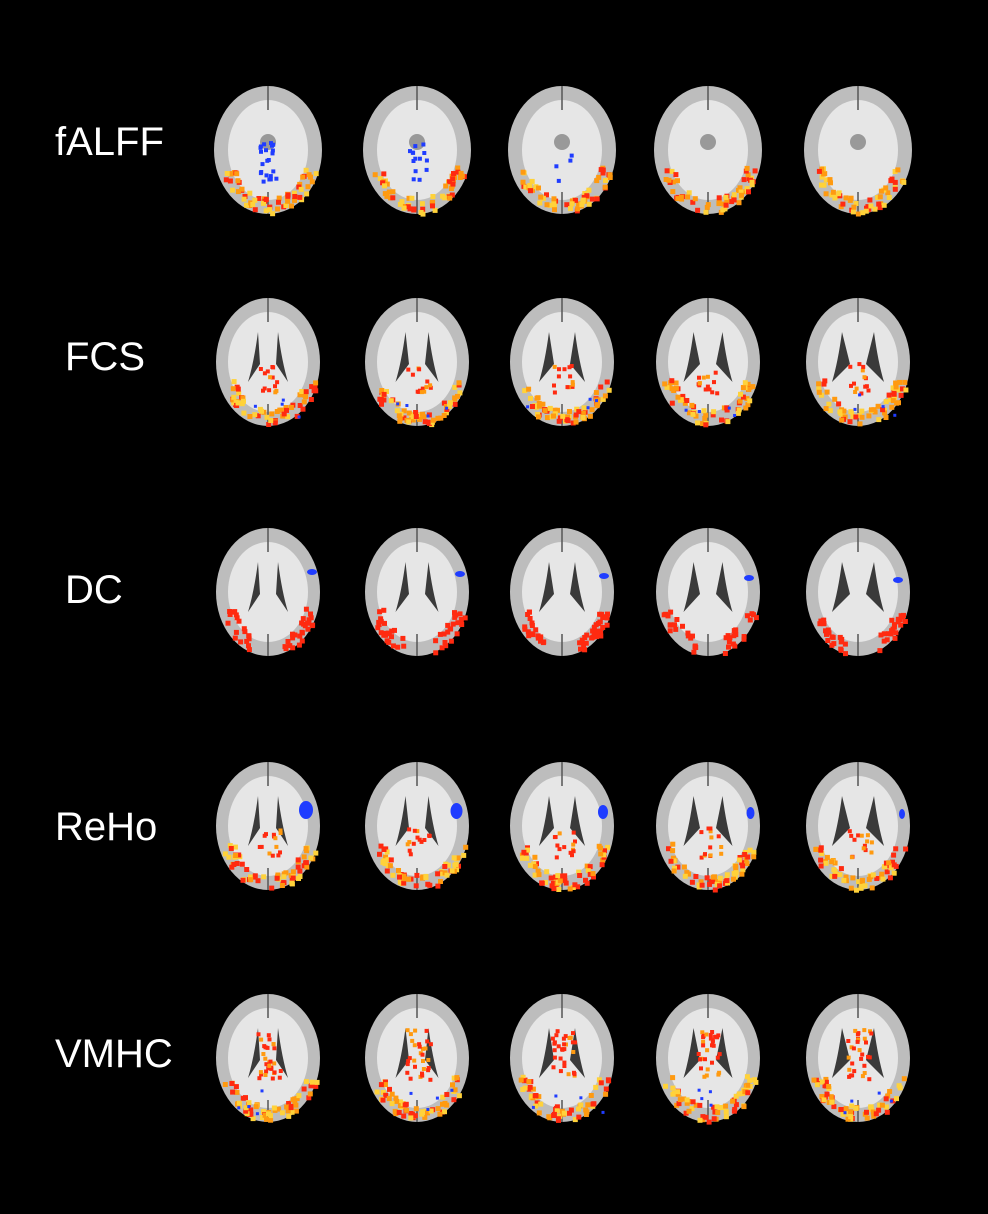  Describe the element at coordinates (109, 142) in the screenshot. I see `row-label-falff: fALFF` at that location.